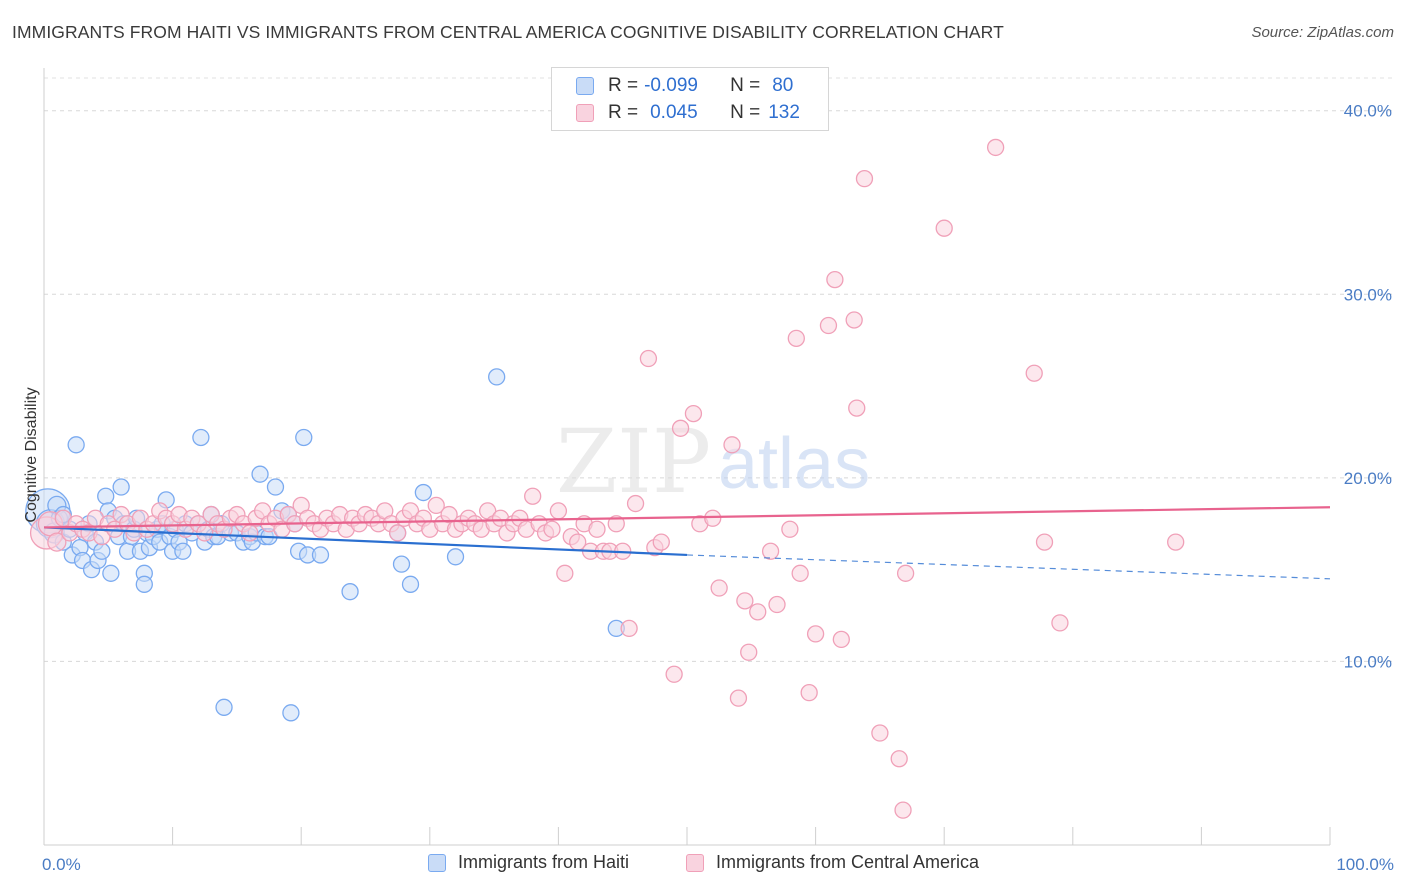 The height and width of the screenshot is (892, 1406). Describe the element at coordinates (1365, 864) in the screenshot. I see `x-tick-label-1: 100.0%` at that location.